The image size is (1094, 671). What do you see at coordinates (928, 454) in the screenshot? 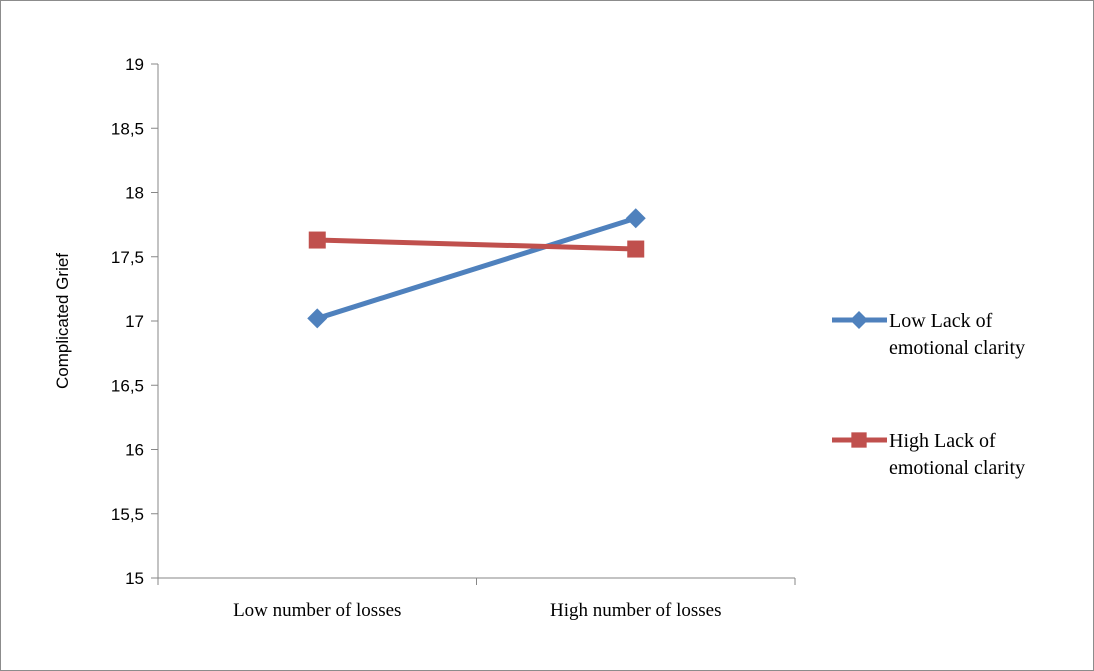
I see `legend-item: High Lack of emotional clarity` at bounding box center [928, 454].